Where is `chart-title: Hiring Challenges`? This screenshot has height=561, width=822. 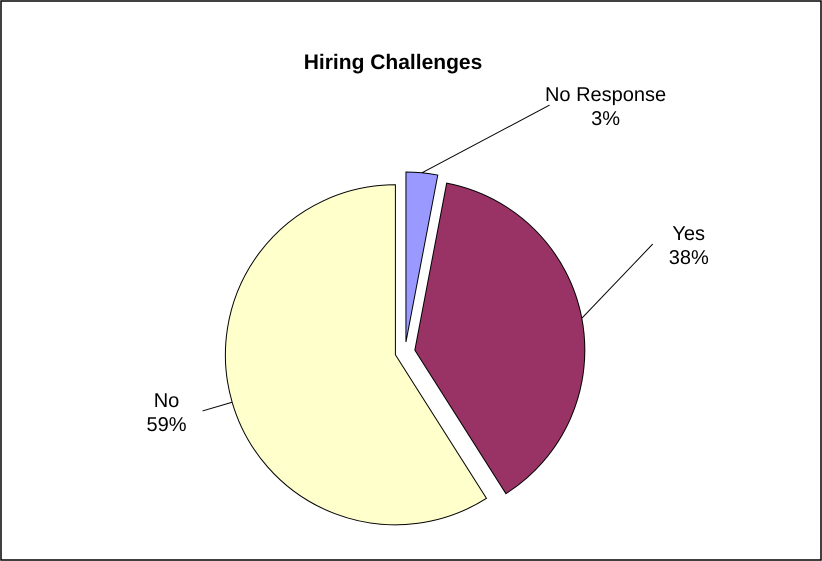 chart-title: Hiring Challenges is located at coordinates (393, 62).